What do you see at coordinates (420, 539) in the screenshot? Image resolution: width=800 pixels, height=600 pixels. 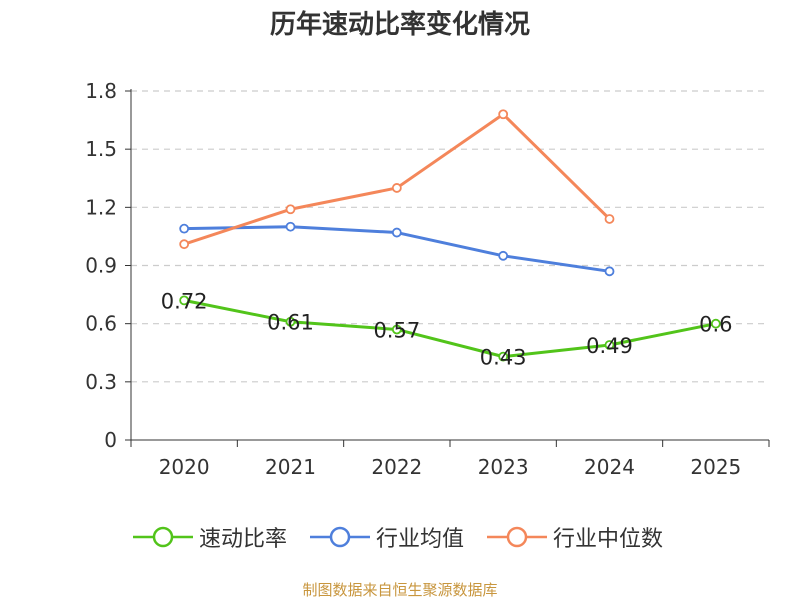 I see `legend-label: 行业均值` at bounding box center [420, 539].